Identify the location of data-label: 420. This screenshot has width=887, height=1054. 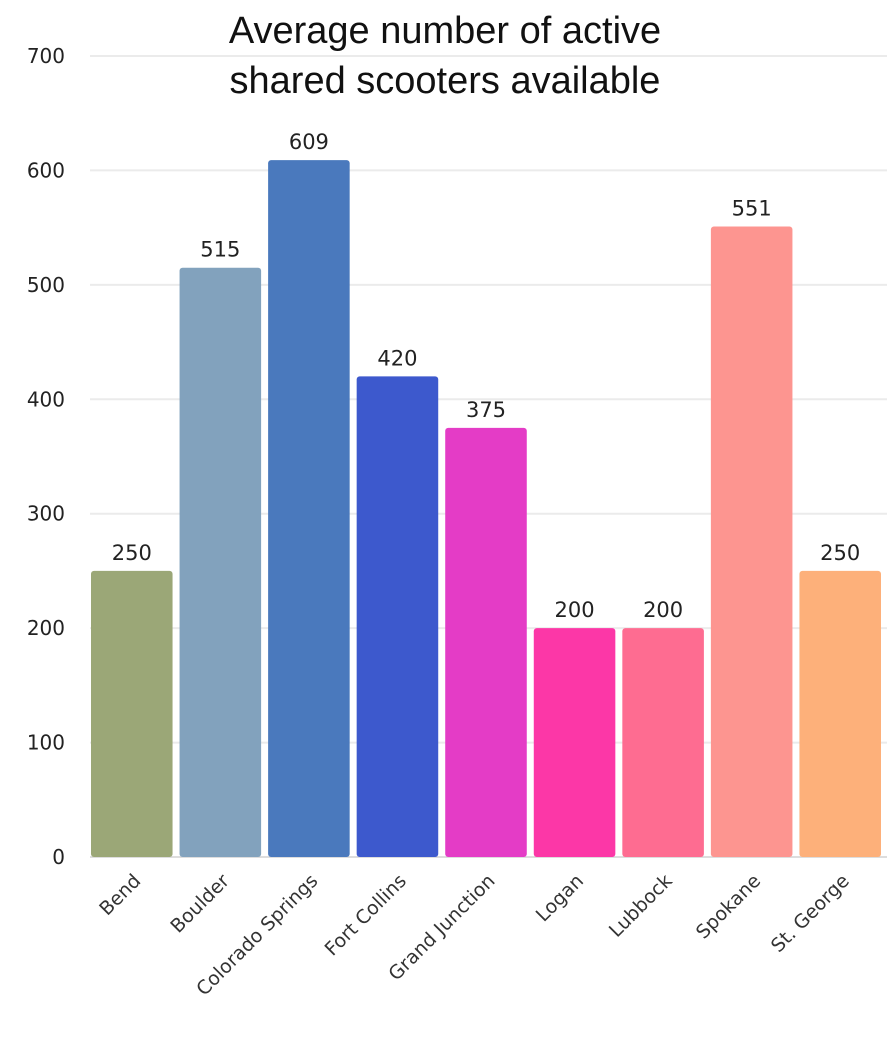
(397, 358).